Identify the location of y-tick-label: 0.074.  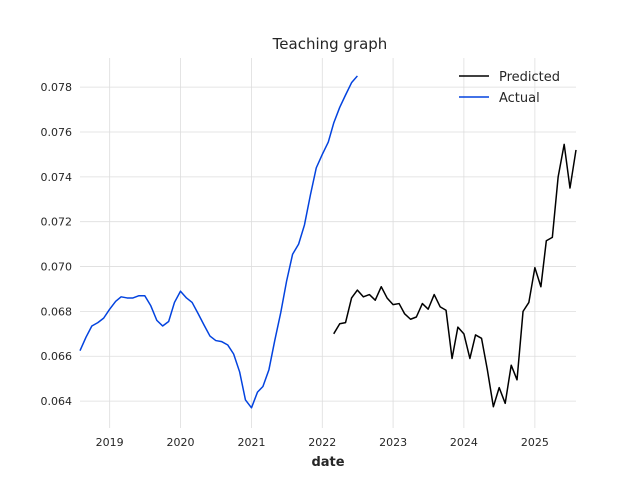
(57, 177).